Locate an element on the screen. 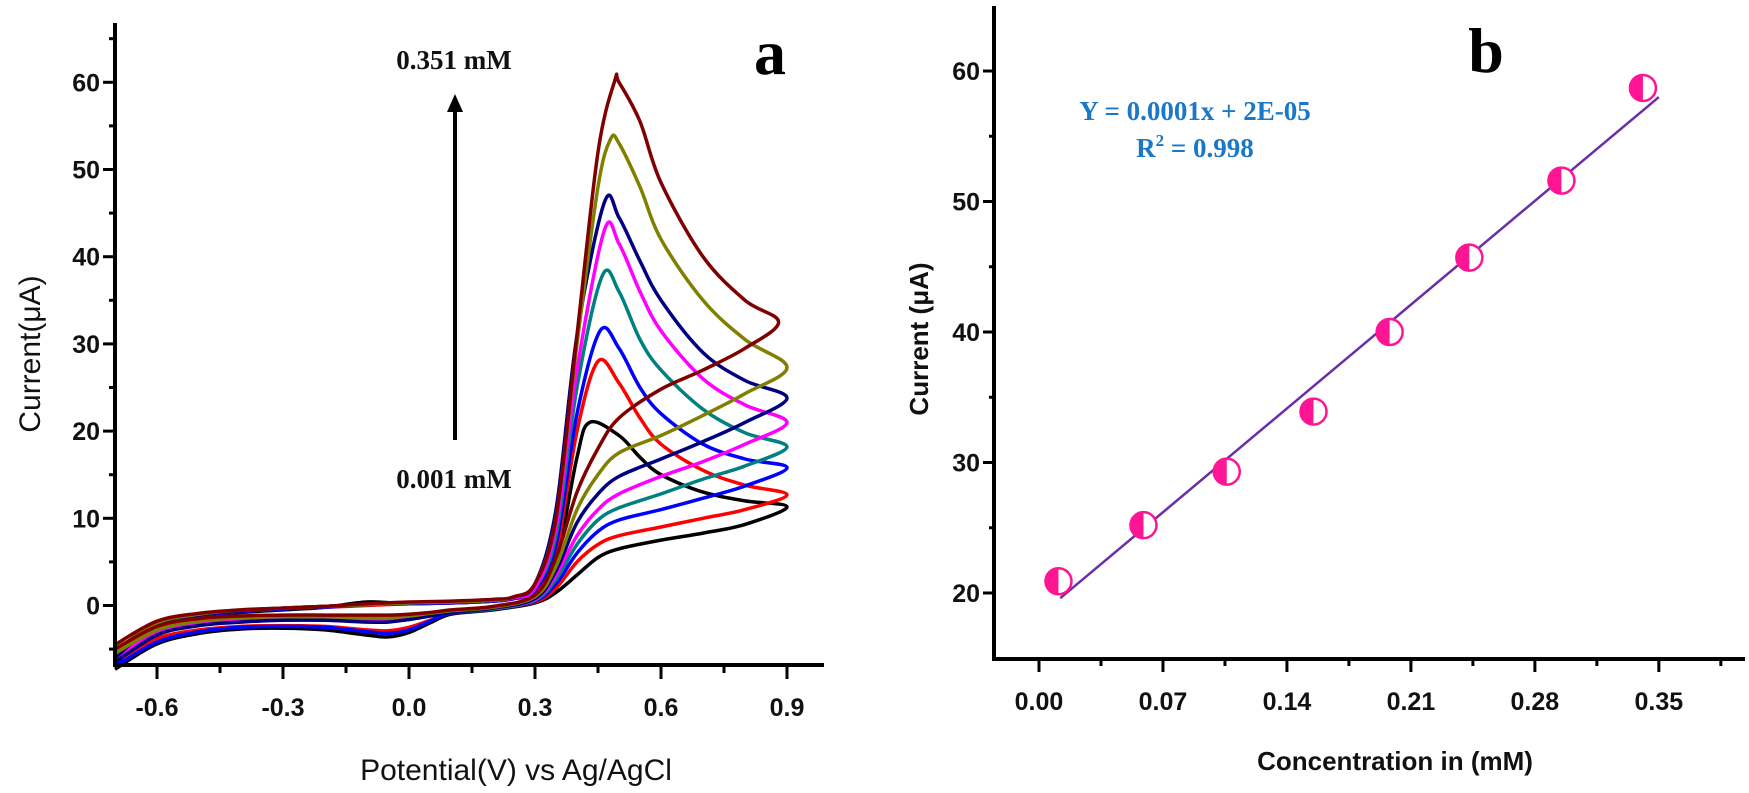 The image size is (1749, 793). x-tick-label: 0.6 is located at coordinates (661, 708).